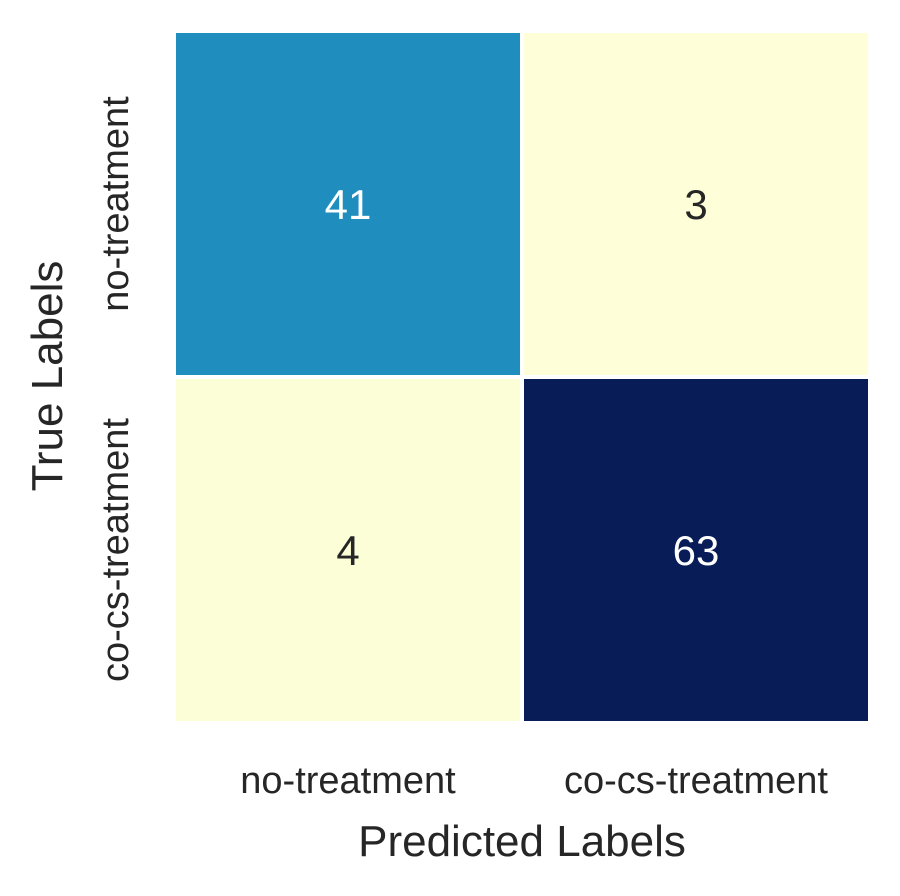 The height and width of the screenshot is (896, 900). I want to click on cell-value-r1-c1: 63, so click(696, 550).